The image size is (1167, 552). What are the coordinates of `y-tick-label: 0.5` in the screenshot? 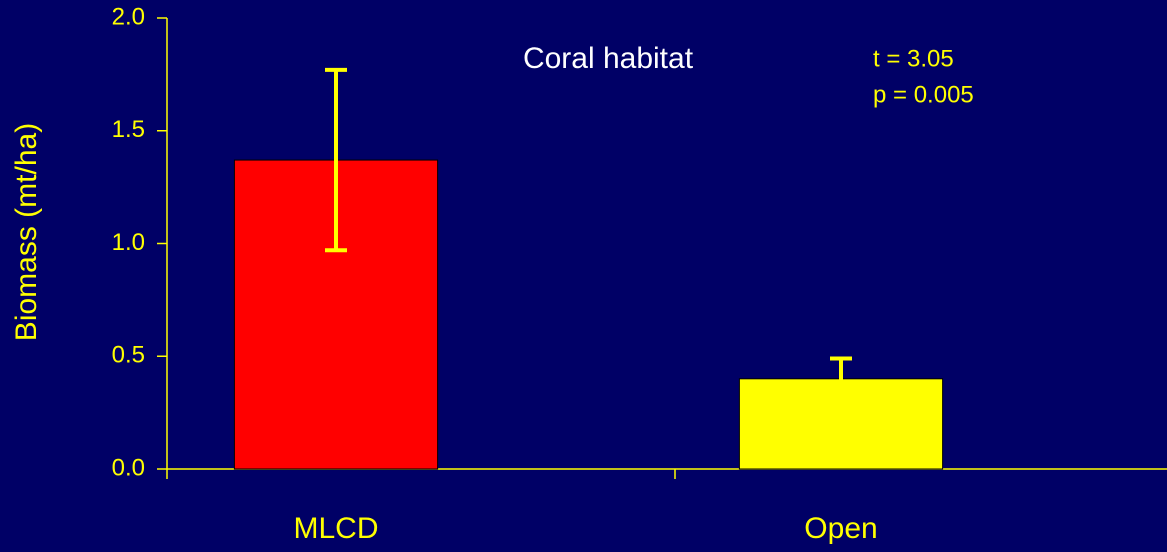 It's located at (128, 355).